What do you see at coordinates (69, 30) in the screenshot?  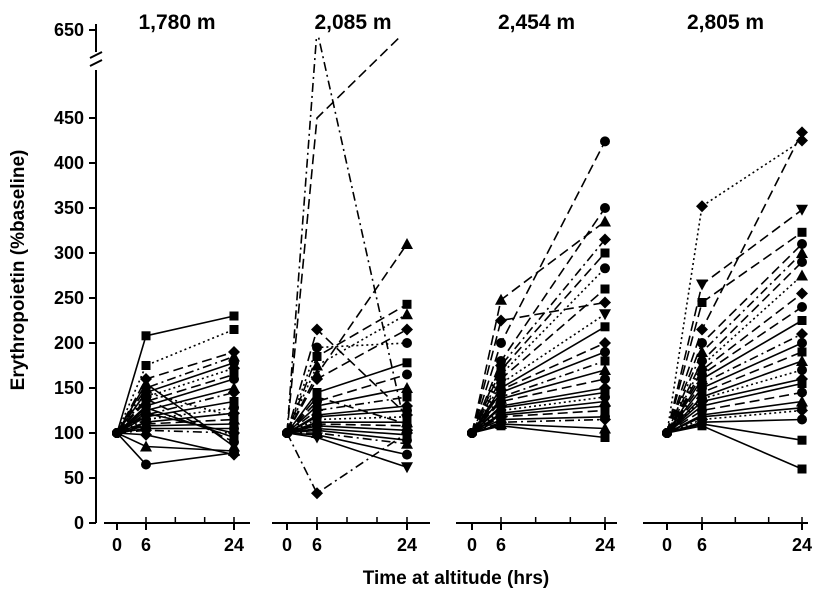 I see `y-tick-label-650: 650` at bounding box center [69, 30].